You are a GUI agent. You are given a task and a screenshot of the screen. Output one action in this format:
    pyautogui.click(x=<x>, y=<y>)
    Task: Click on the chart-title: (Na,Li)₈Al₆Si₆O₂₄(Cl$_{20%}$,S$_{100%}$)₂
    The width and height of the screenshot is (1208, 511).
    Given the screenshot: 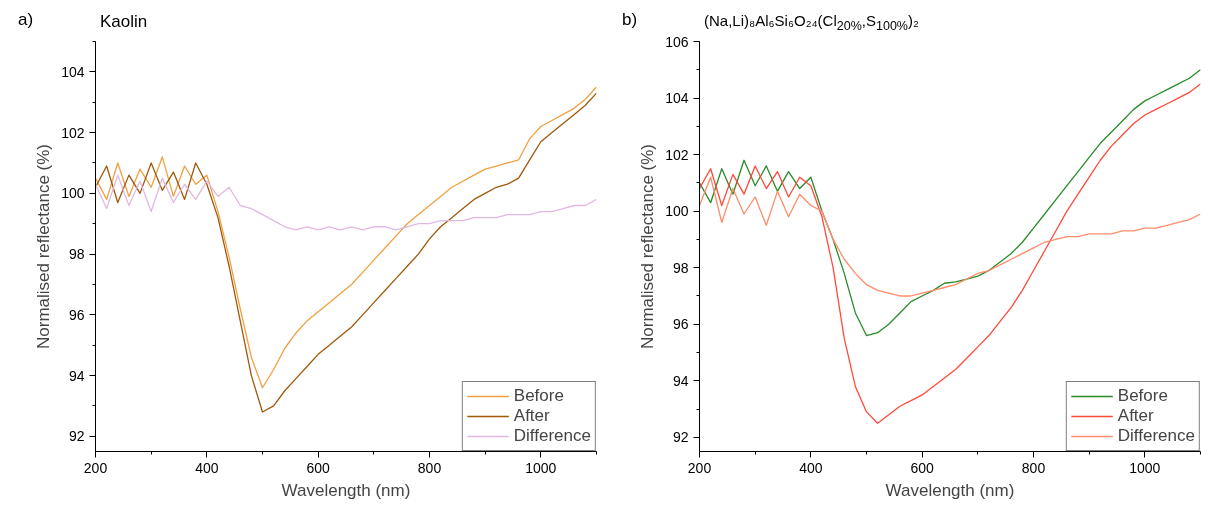 What is the action you would take?
    pyautogui.click(x=811, y=23)
    